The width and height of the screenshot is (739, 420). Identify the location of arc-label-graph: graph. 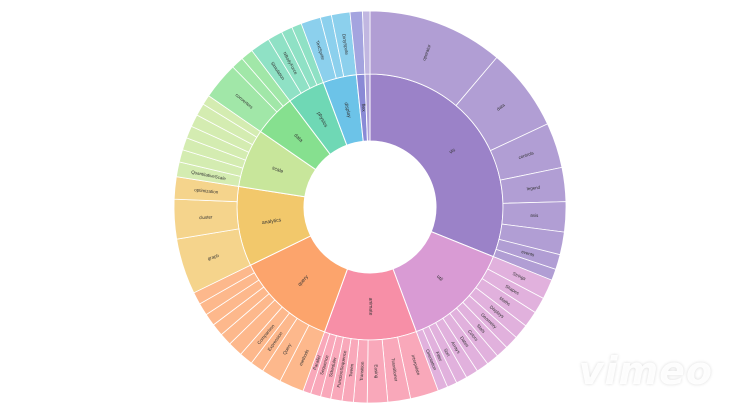
(213, 257).